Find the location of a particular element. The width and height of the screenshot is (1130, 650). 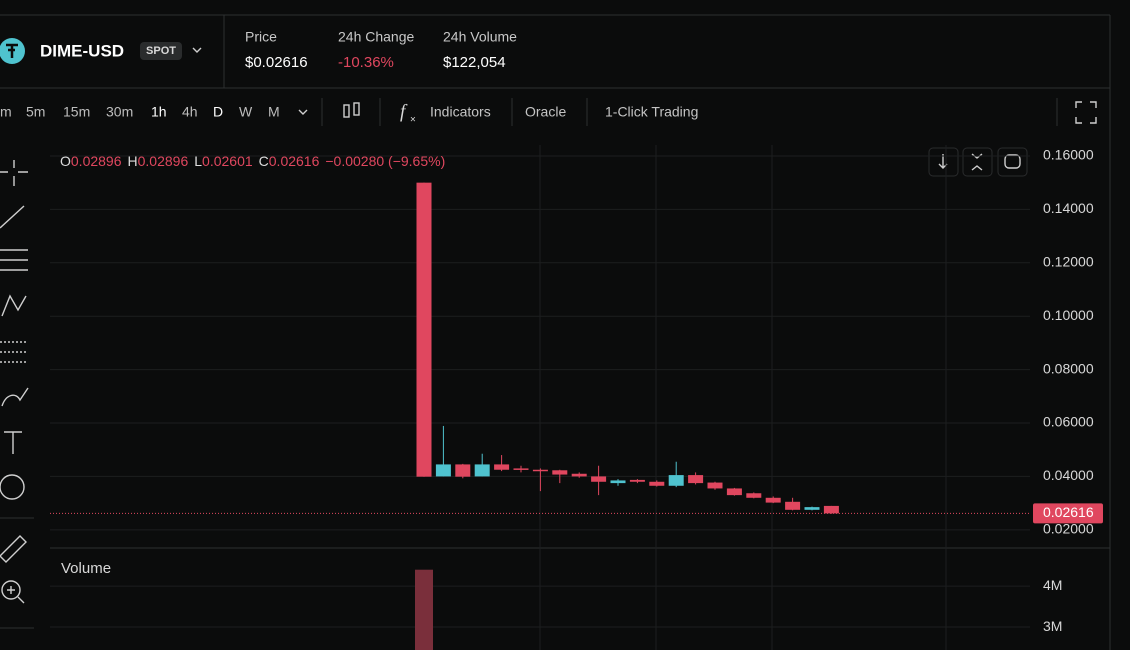

toolbar-item: 1-Click Trading is located at coordinates (651, 112).